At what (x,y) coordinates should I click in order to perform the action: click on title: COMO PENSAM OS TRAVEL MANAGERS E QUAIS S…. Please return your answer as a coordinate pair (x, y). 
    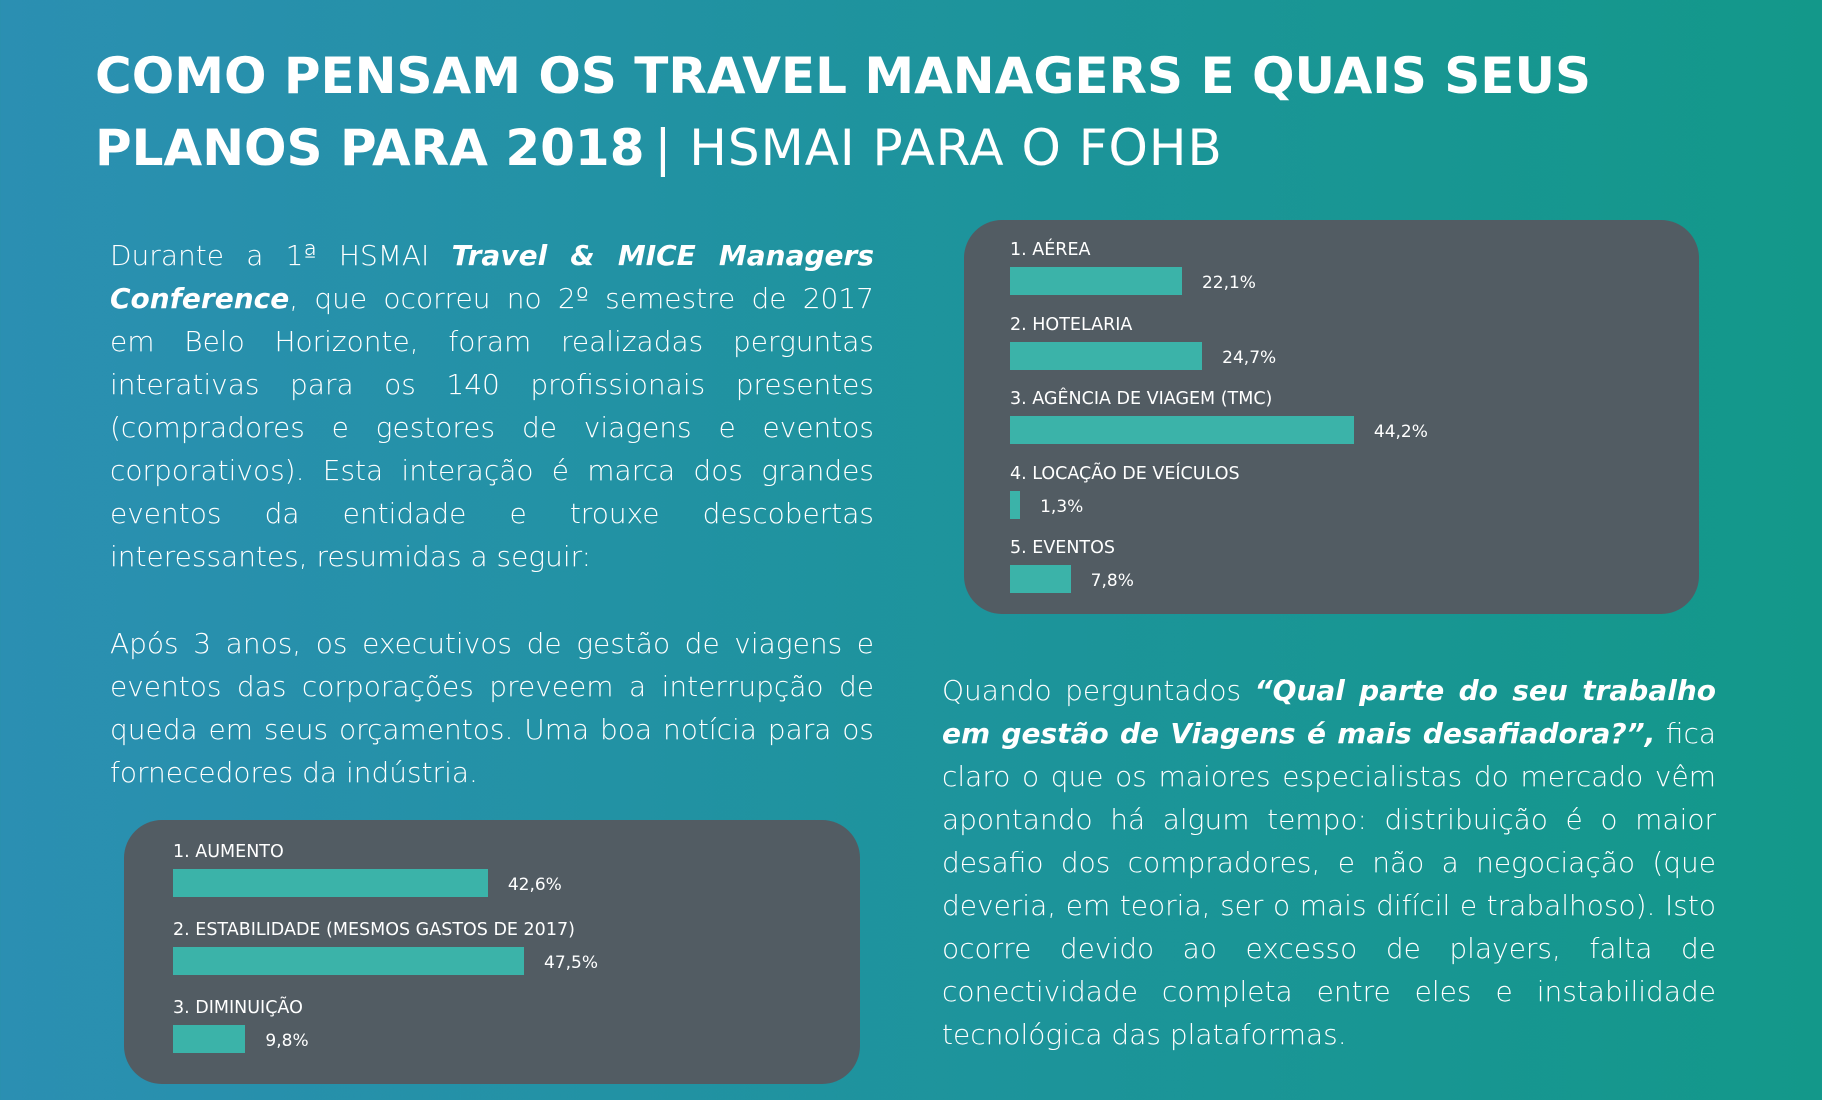
    Looking at the image, I should click on (843, 112).